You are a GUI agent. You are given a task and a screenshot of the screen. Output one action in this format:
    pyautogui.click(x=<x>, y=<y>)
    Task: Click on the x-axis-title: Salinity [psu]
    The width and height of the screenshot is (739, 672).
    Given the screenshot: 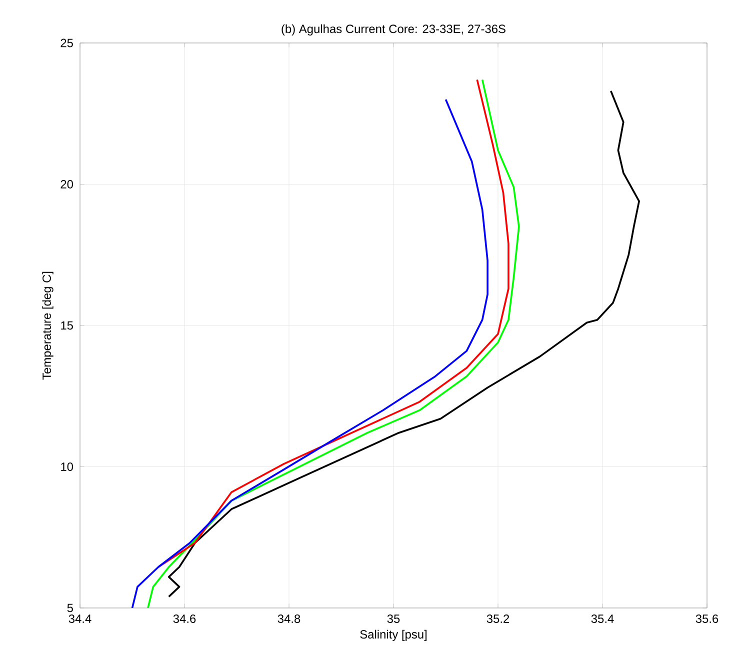 What is the action you would take?
    pyautogui.click(x=393, y=635)
    